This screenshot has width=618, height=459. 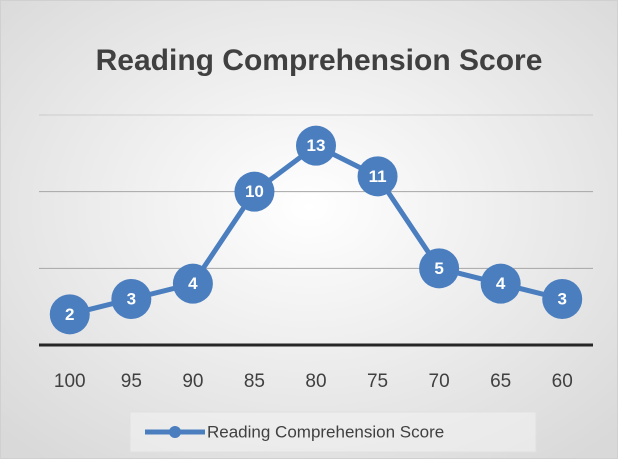 I want to click on data-label: 11, so click(x=378, y=176).